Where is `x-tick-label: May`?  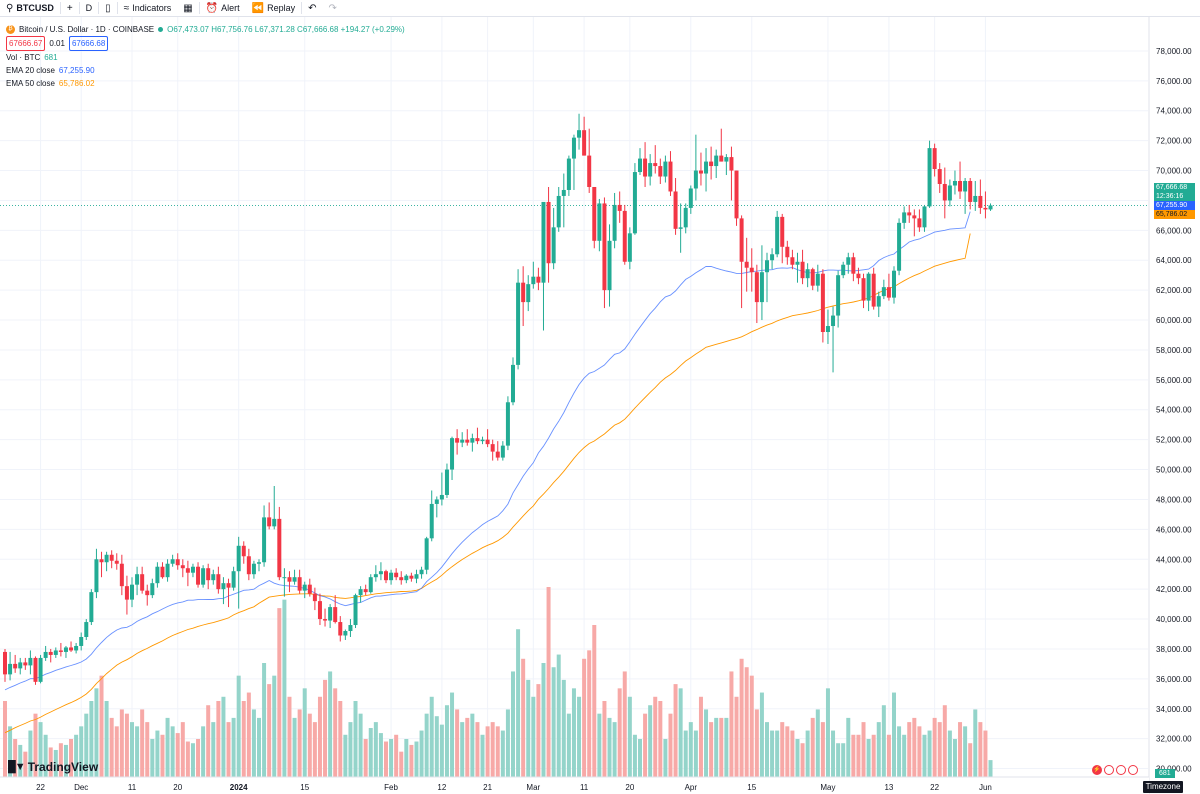
x-tick-label: May is located at coordinates (827, 787).